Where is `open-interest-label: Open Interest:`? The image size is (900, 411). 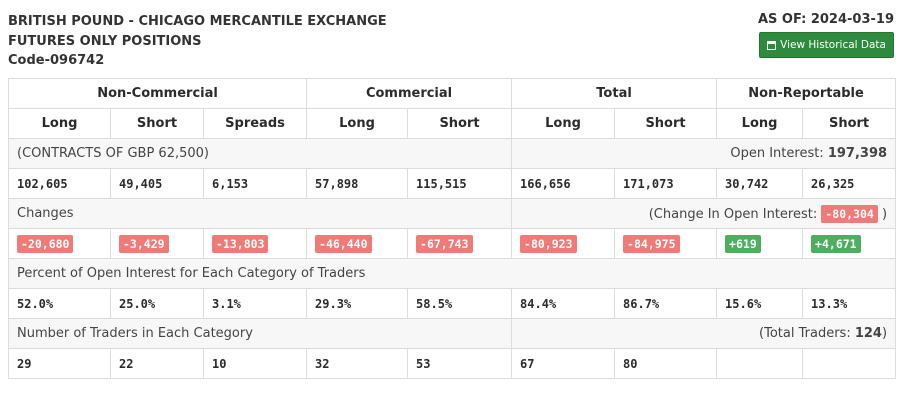 open-interest-label: Open Interest: is located at coordinates (777, 153).